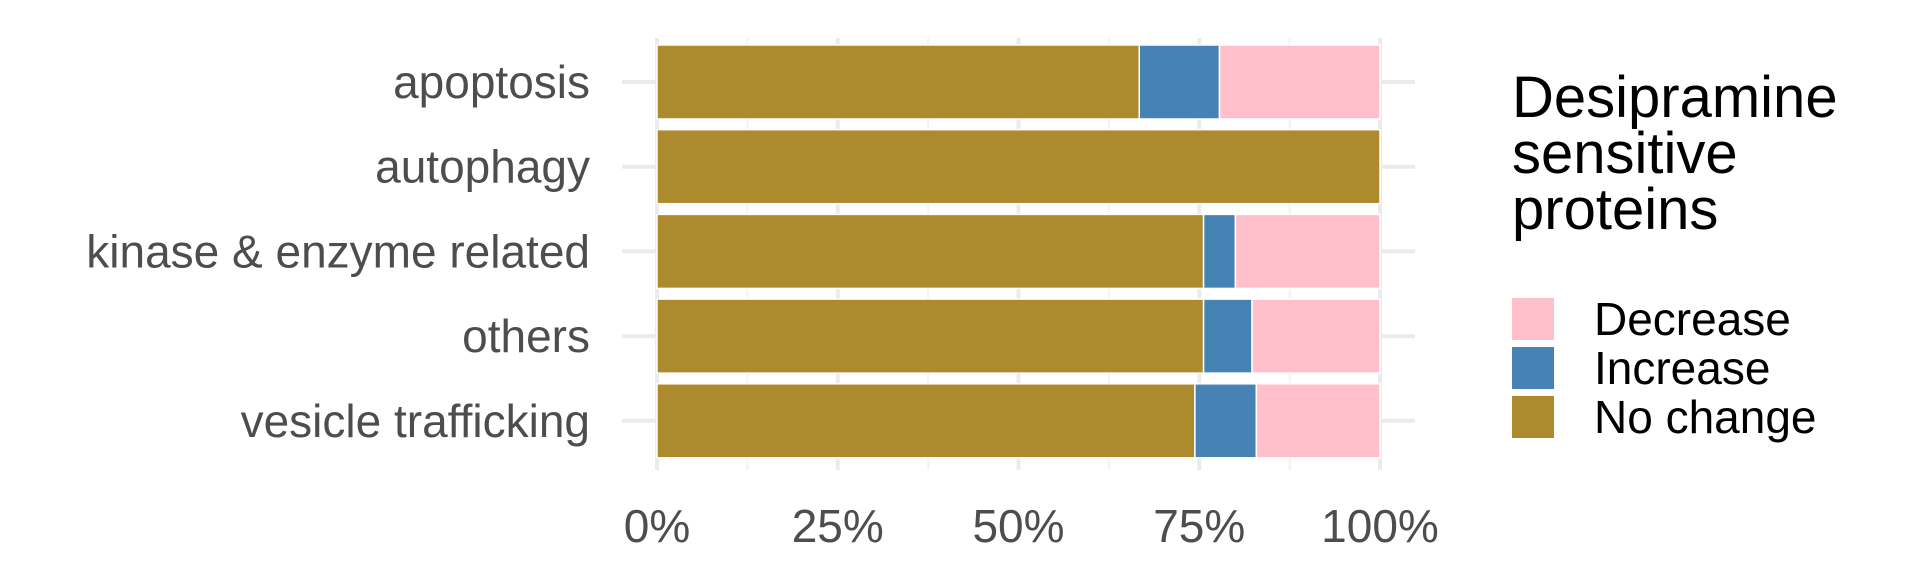 The image size is (1920, 576). I want to click on legend-title-line: sensitive, so click(1625, 153).